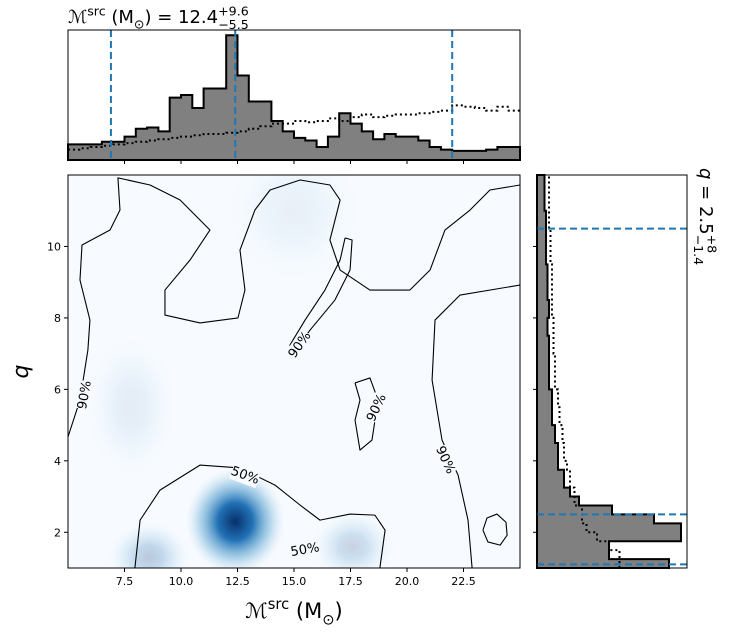 Image resolution: width=735 pixels, height=636 pixels. Describe the element at coordinates (305, 611) in the screenshot. I see `x-axis-label-part: (M` at that location.